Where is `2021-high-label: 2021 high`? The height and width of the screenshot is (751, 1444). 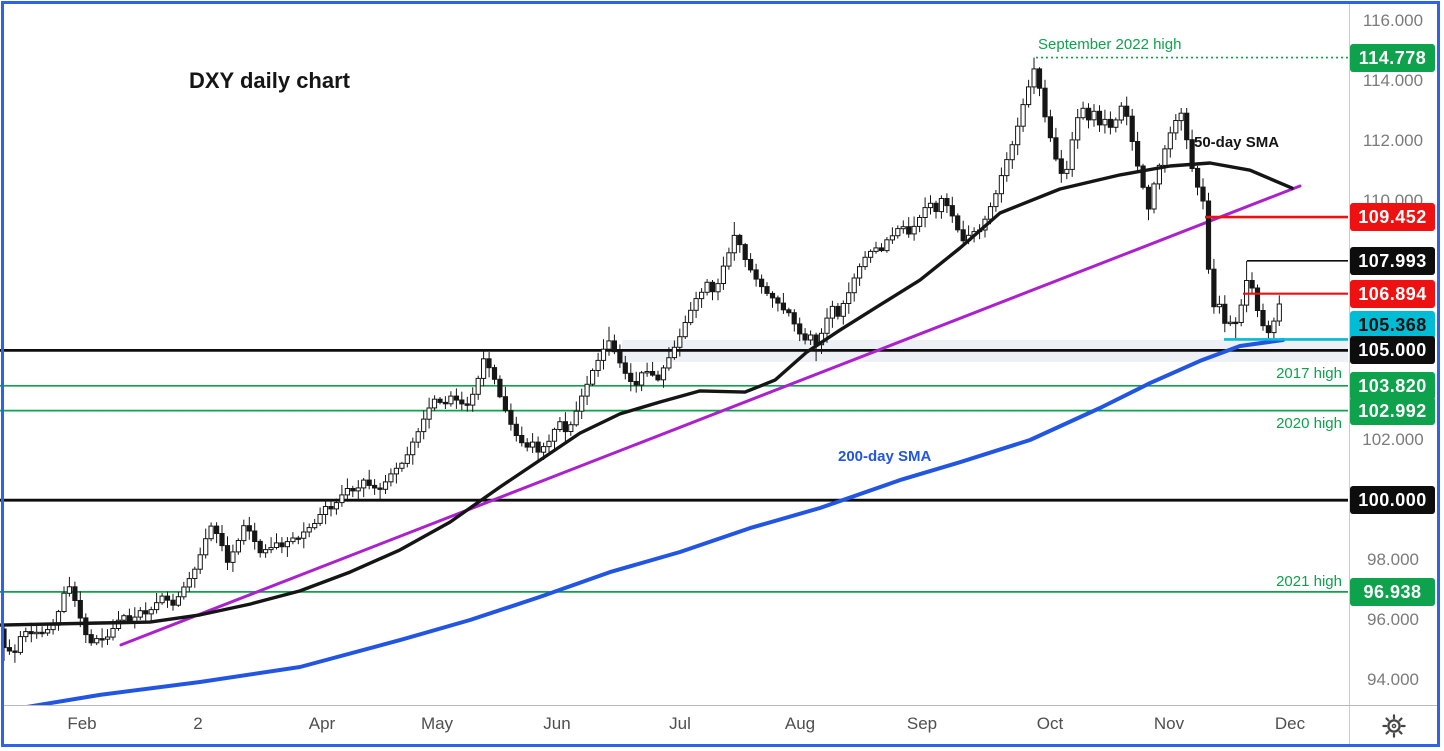 2021-high-label: 2021 high is located at coordinates (1309, 581).